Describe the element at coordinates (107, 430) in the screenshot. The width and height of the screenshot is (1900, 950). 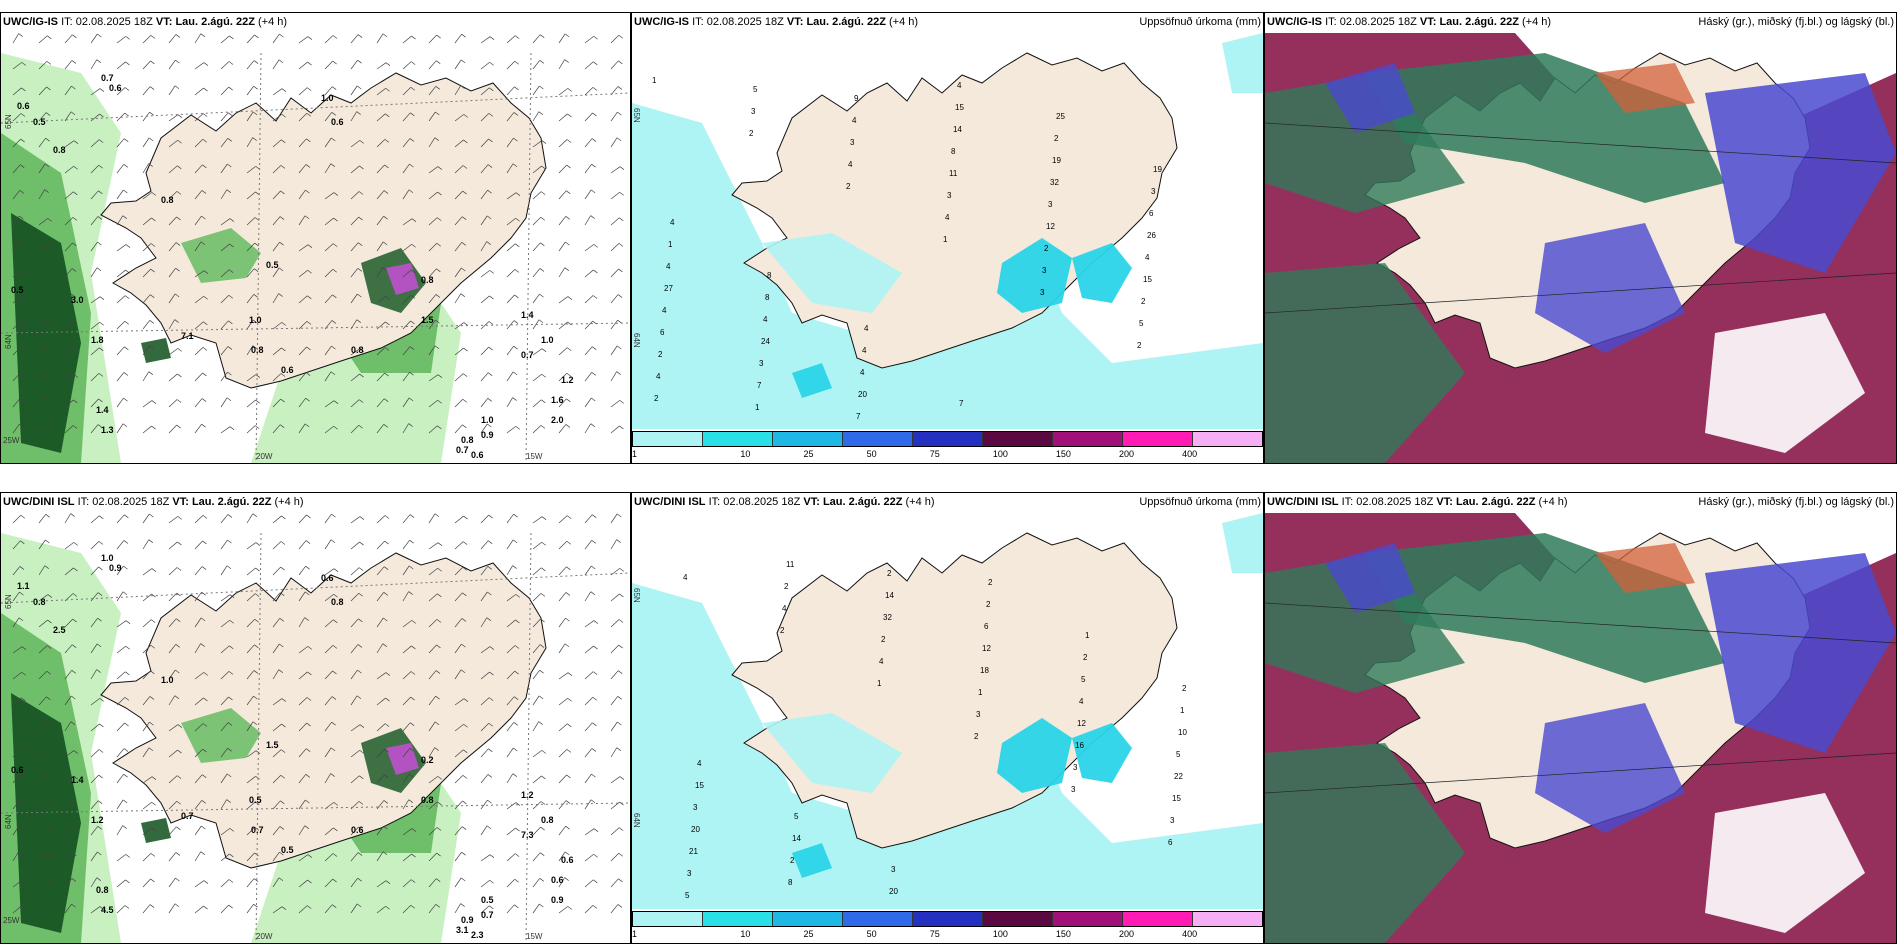
I see `wind-speed-label: 1.3` at that location.